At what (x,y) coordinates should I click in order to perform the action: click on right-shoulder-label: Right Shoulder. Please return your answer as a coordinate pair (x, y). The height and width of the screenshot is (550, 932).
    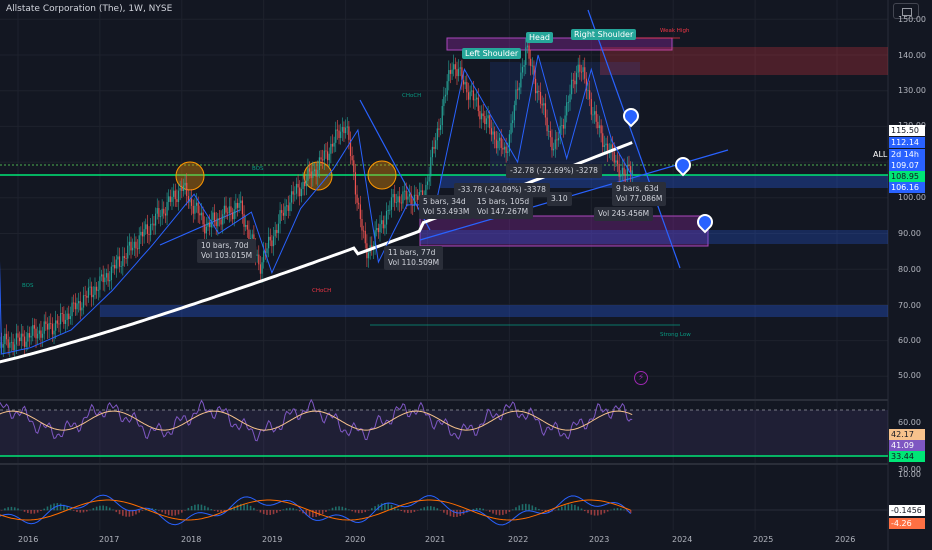
    Looking at the image, I should click on (604, 34).